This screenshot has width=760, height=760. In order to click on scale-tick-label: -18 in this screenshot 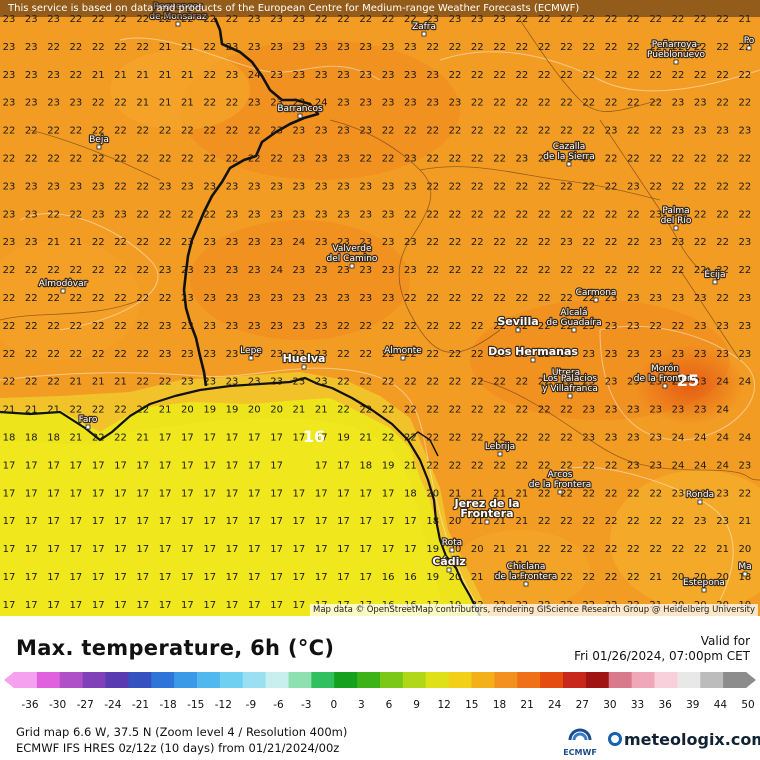, I will do `click(168, 705)`.